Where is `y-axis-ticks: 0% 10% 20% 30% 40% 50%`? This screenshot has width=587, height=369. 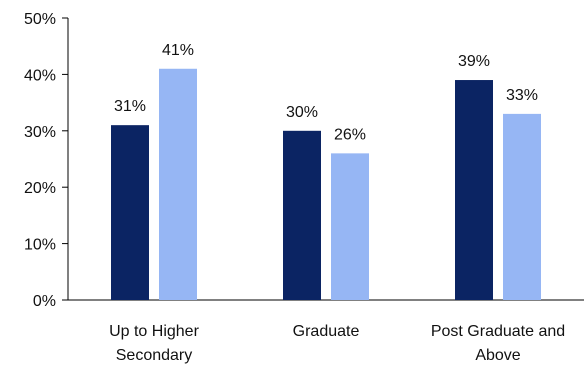
y-axis-ticks: 0% 10% 20% 30% 40% 50% is located at coordinates (46, 160).